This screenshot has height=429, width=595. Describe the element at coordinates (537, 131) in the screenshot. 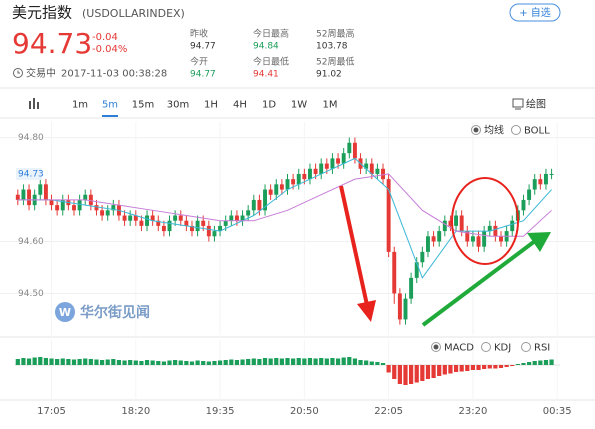

I see `radio-label: BOLL` at that location.